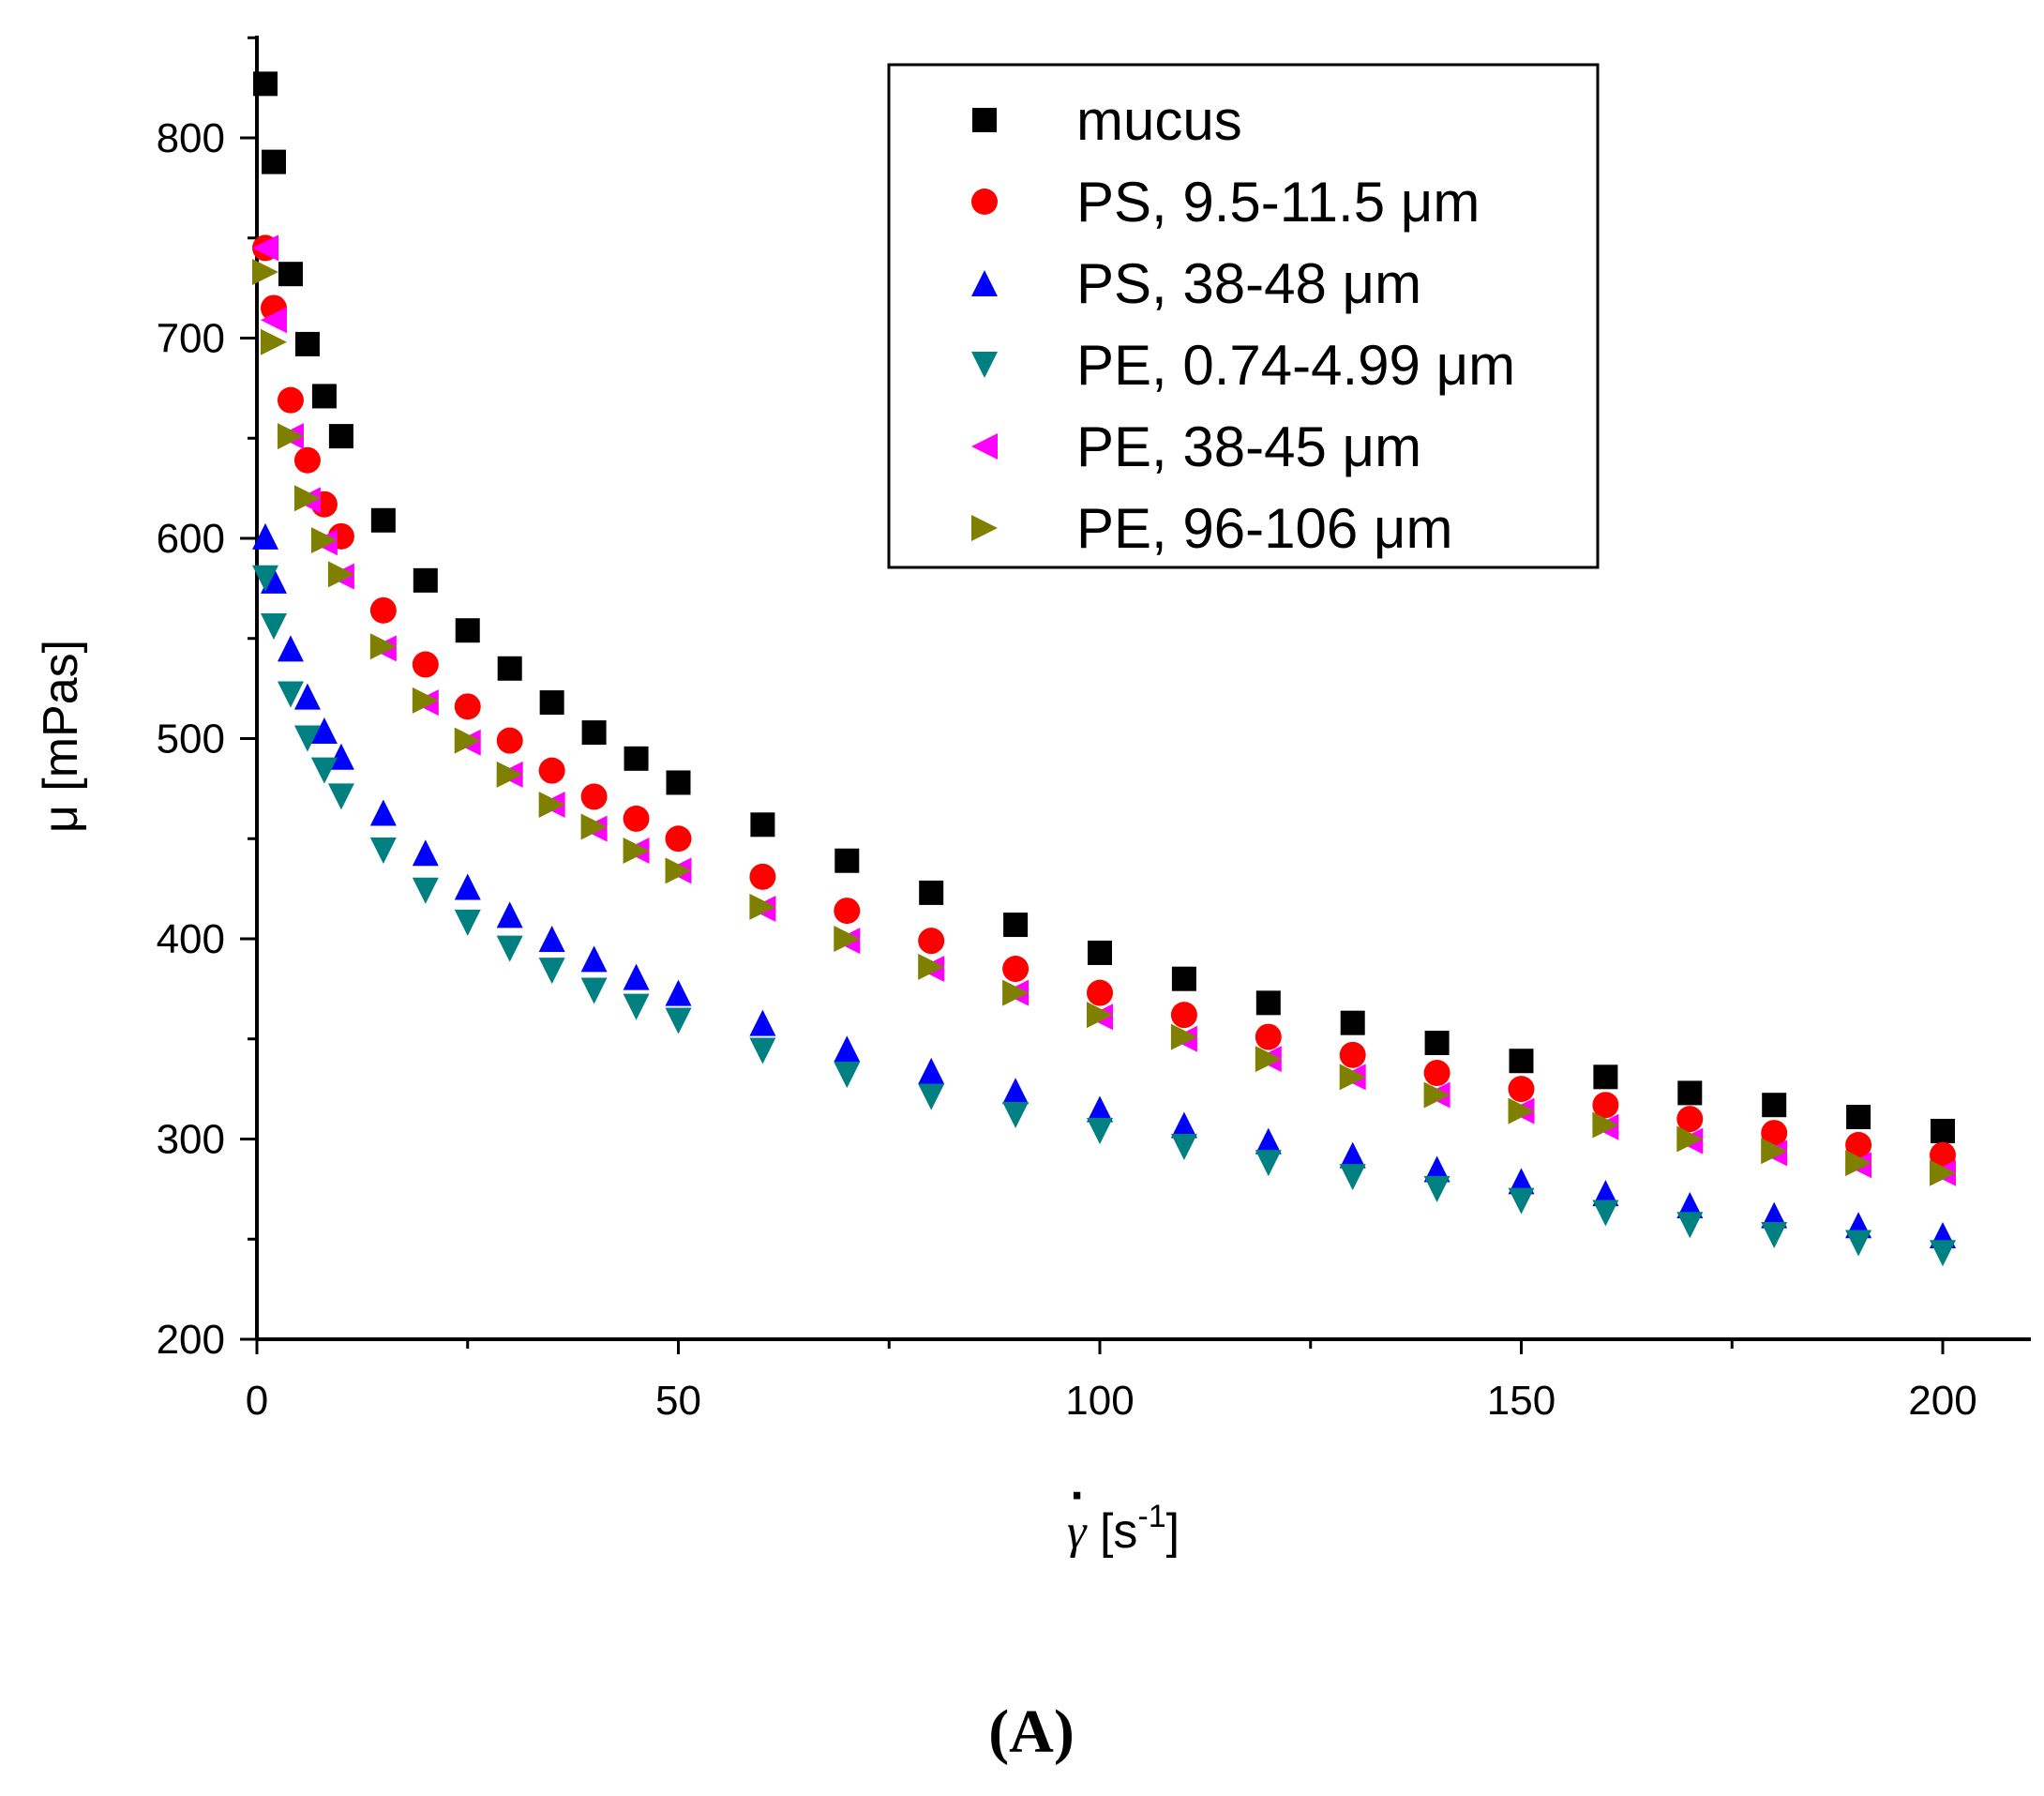  Describe the element at coordinates (1196, 283) in the screenshot. I see `legend-item: PS, 38-48 μm` at that location.